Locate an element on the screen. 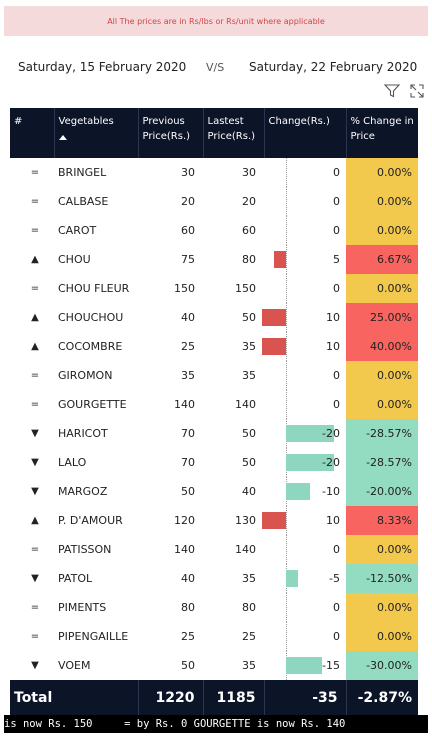 Image resolution: width=432 pixels, height=745 pixels. vegetable-name: HARICOT is located at coordinates (83, 433).